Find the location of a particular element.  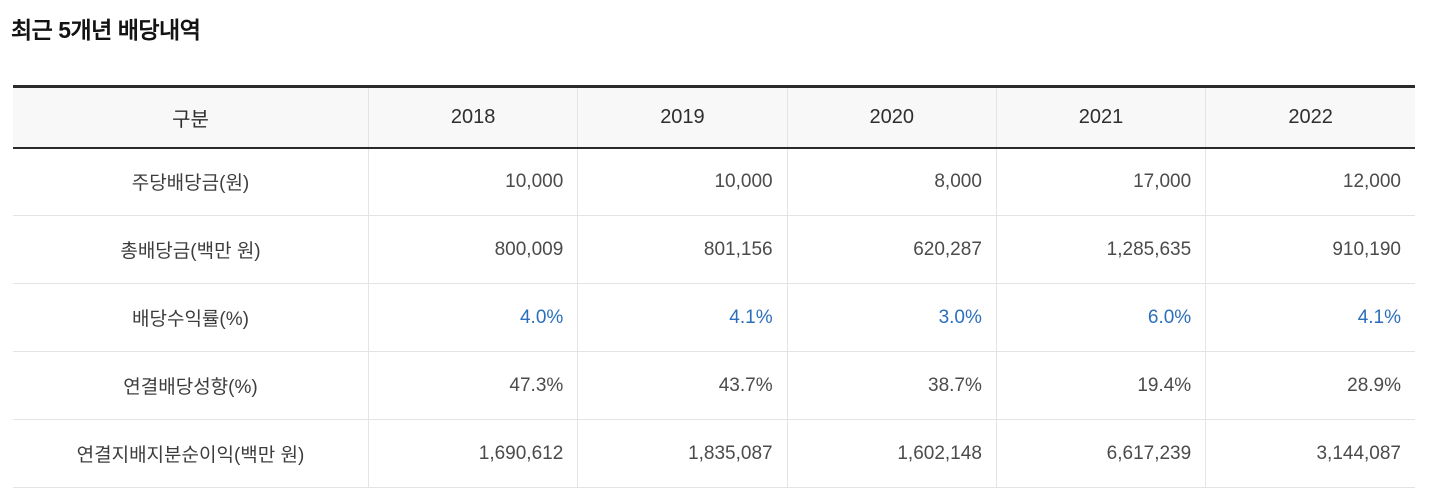

cell-value: 19.4% is located at coordinates (1100, 385).